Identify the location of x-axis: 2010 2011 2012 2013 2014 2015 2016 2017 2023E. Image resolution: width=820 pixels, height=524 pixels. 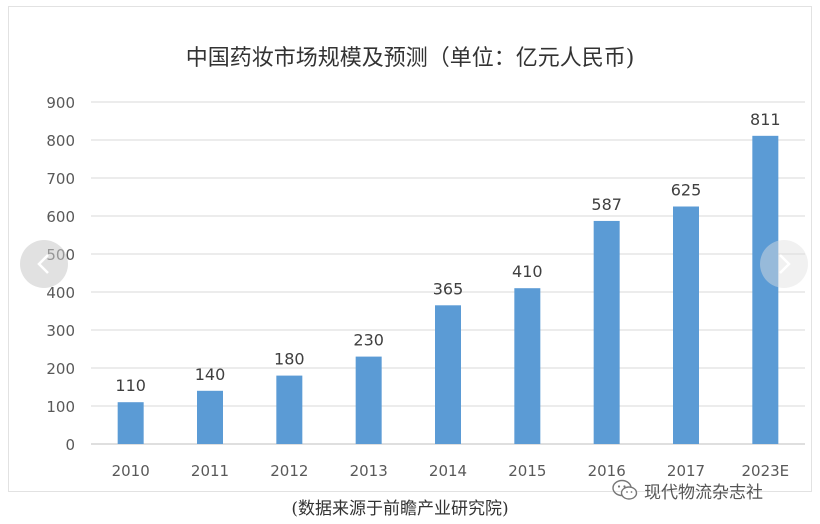
(451, 471).